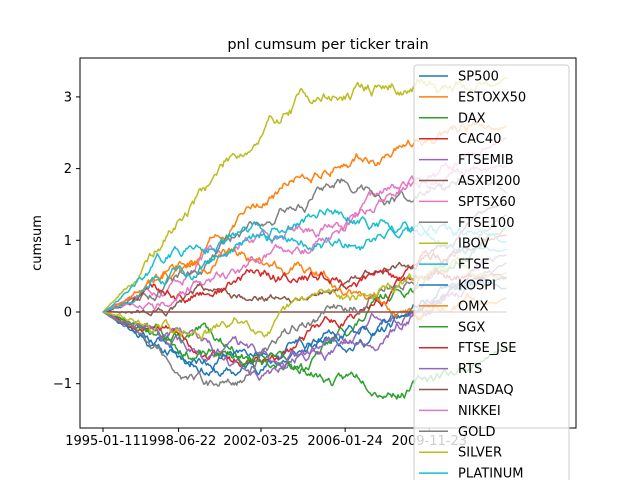 The image size is (640, 480). I want to click on legend-label: ASXPI200, so click(489, 181).